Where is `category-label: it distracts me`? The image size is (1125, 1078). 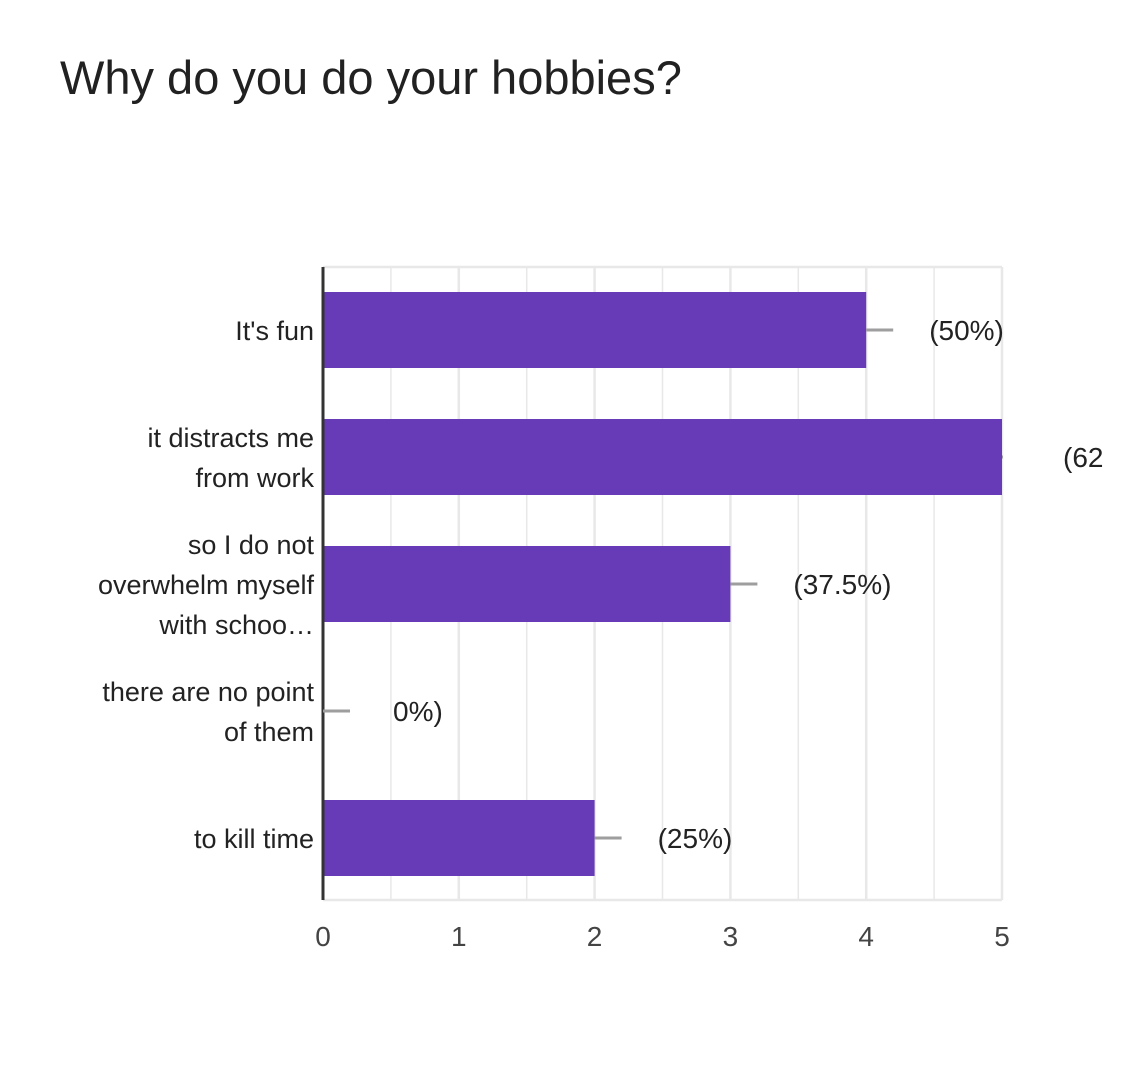
category-label: it distracts me is located at coordinates (230, 438).